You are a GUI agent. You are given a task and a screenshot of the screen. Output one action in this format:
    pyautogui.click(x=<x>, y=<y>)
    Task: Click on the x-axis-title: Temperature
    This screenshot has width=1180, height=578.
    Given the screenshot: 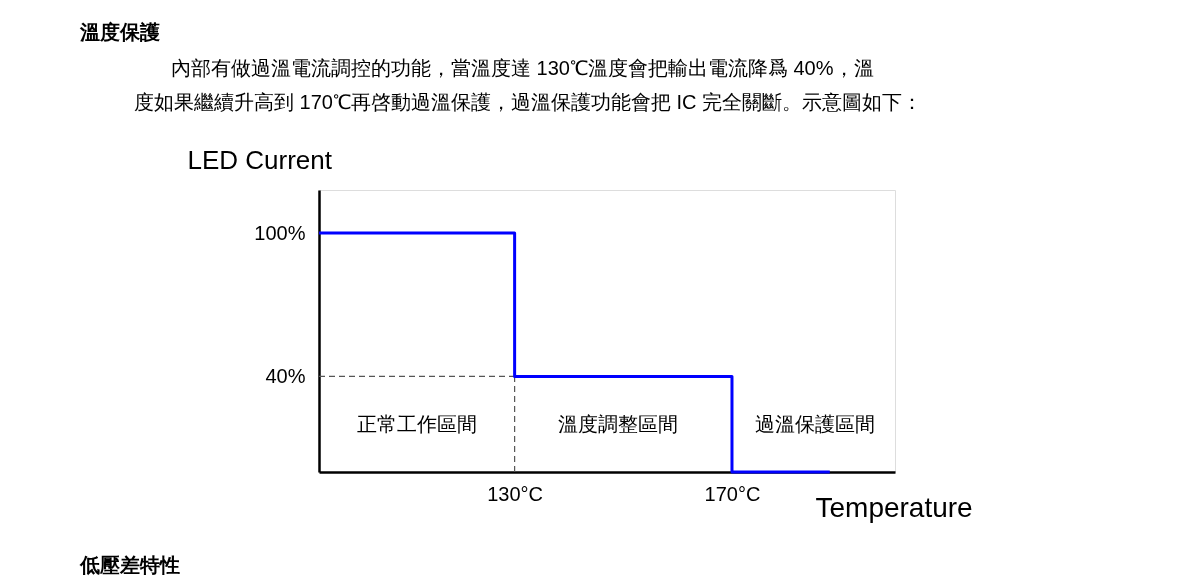 What is the action you would take?
    pyautogui.click(x=894, y=507)
    